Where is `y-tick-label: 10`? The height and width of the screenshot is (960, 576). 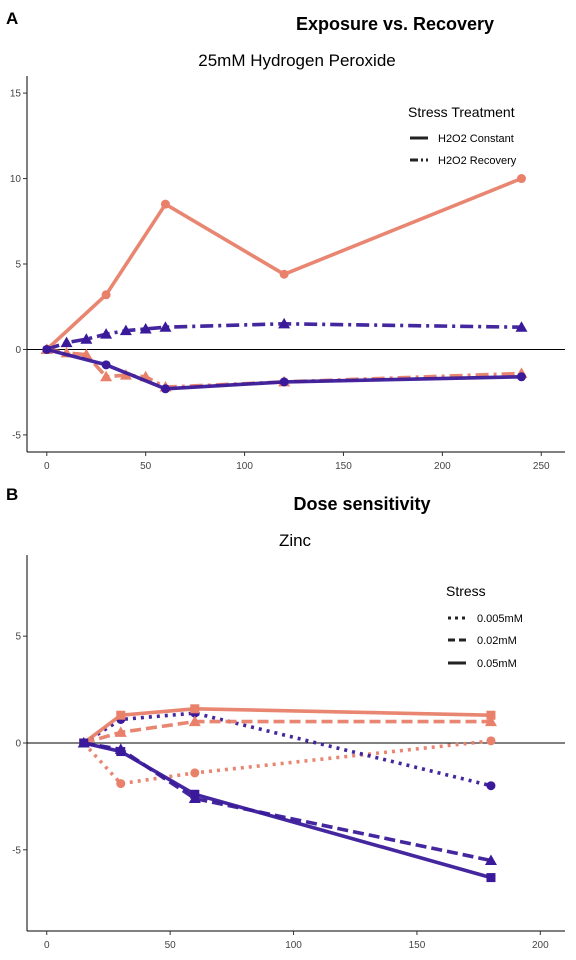 y-tick-label: 10 is located at coordinates (16, 179).